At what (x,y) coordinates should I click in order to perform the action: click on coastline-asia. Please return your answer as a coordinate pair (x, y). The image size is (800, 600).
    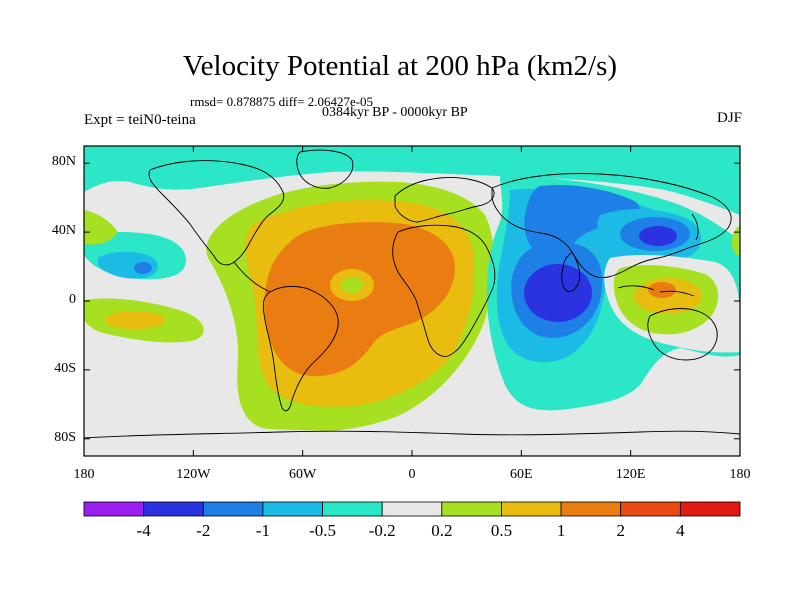
    Looking at the image, I should click on (611, 226).